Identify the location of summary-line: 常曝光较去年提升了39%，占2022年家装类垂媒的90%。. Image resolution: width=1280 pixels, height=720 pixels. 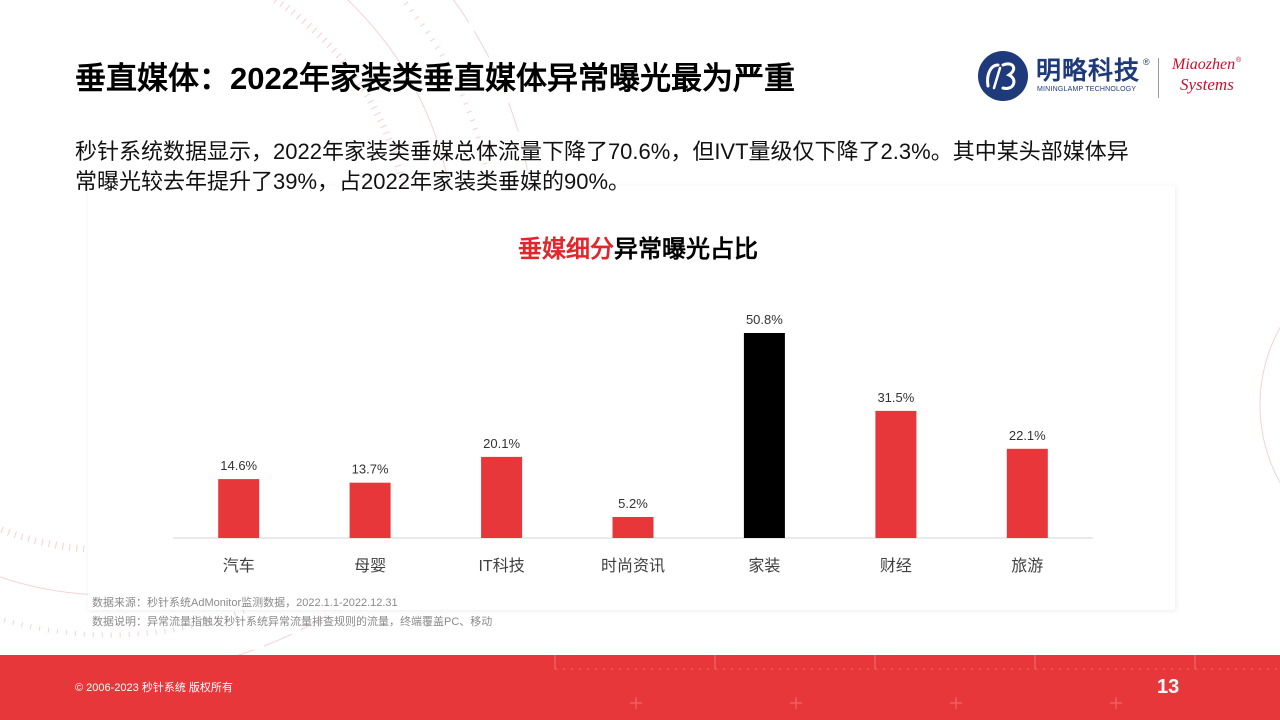
(353, 181).